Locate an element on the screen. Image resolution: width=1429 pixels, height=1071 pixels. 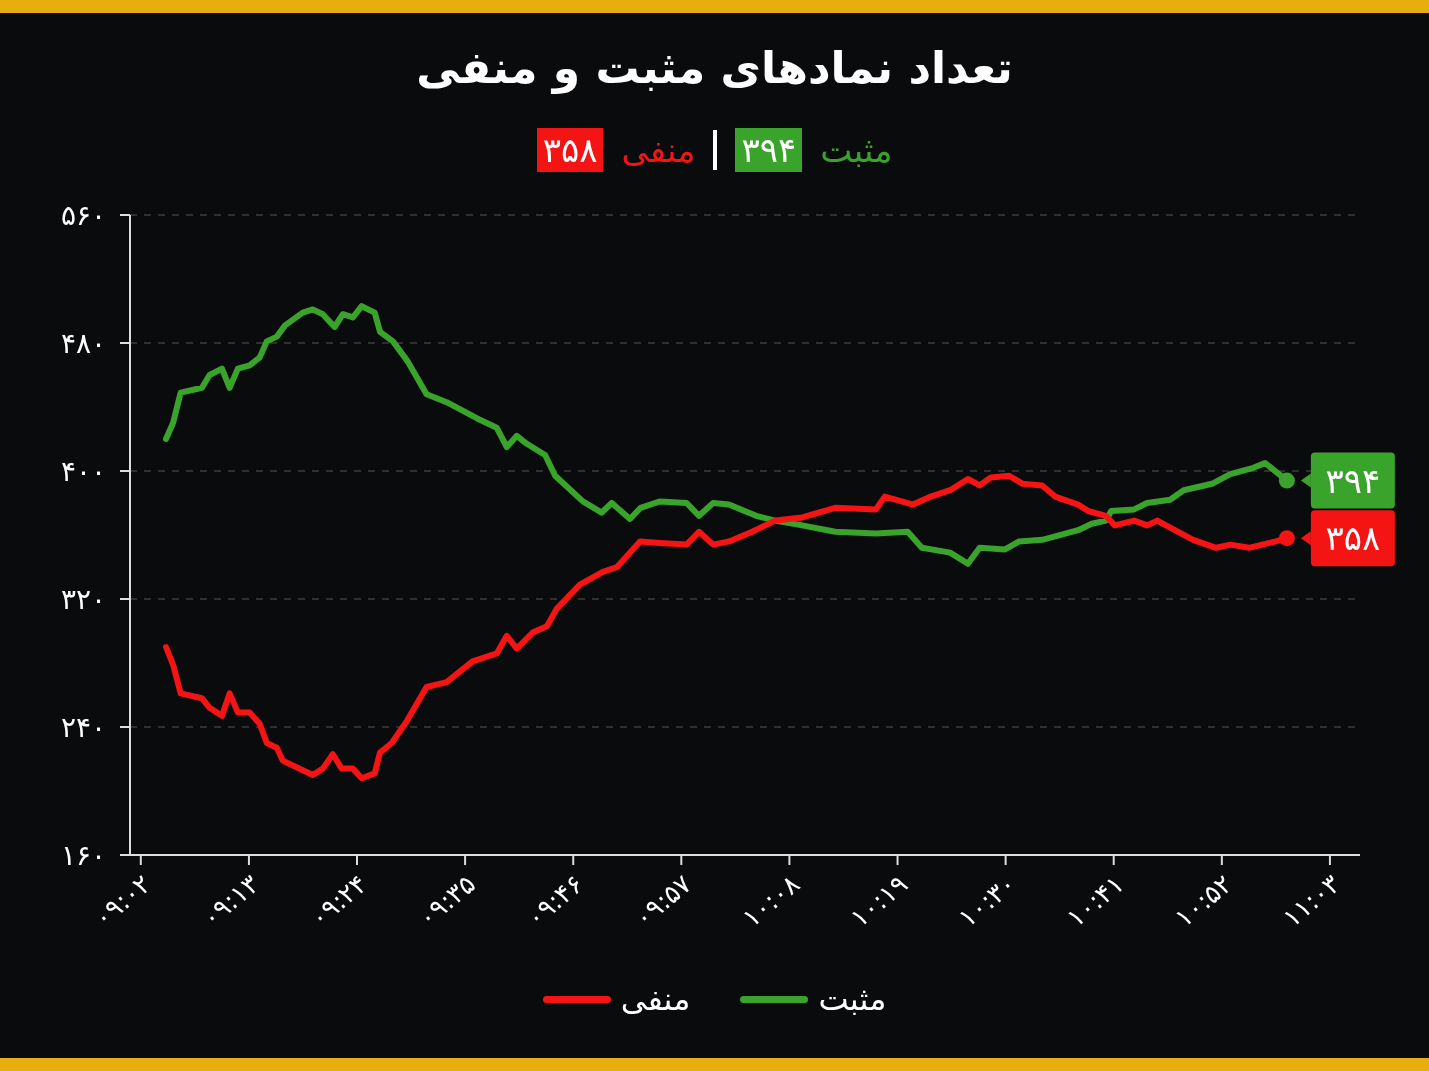
data-label: ۳۹۴ is located at coordinates (1353, 480).